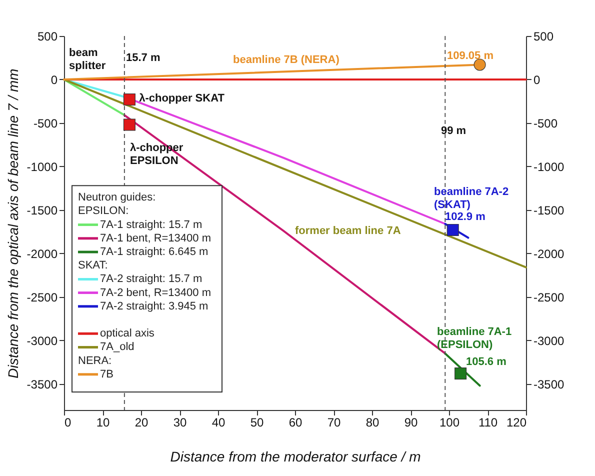  What do you see at coordinates (296, 456) in the screenshot?
I see `x-axis-title: Distance from the moderator surface / m` at bounding box center [296, 456].